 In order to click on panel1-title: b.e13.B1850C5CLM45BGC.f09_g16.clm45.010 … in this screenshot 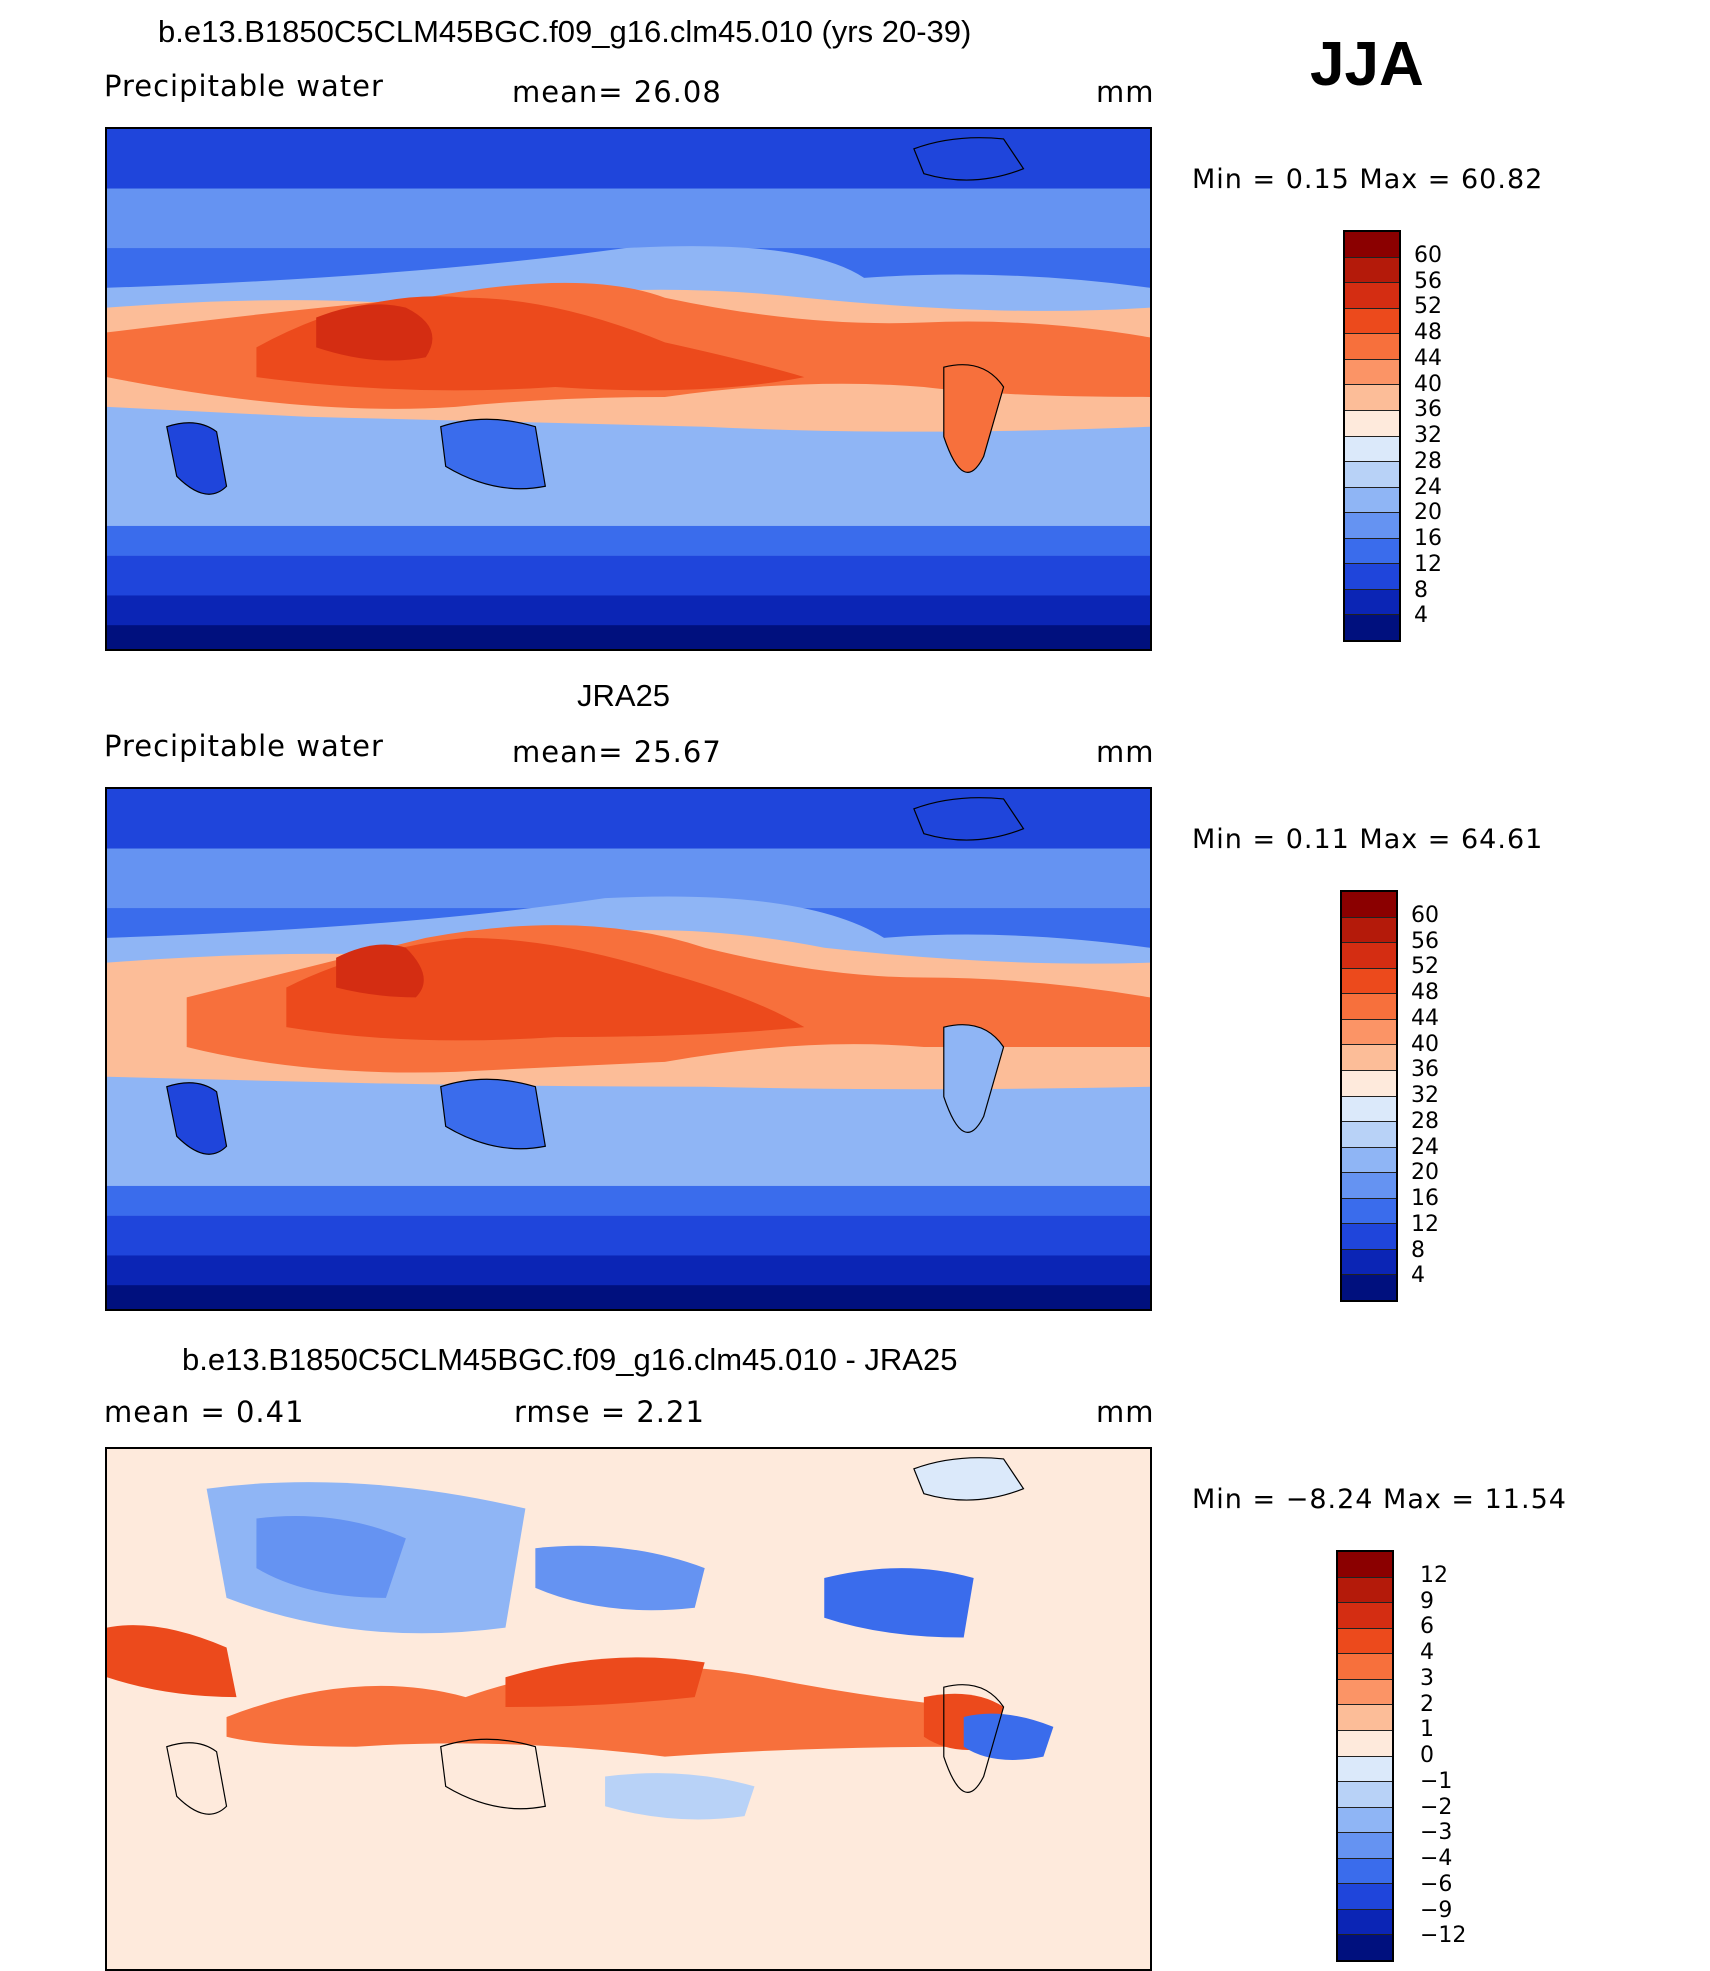, I will do `click(565, 31)`.